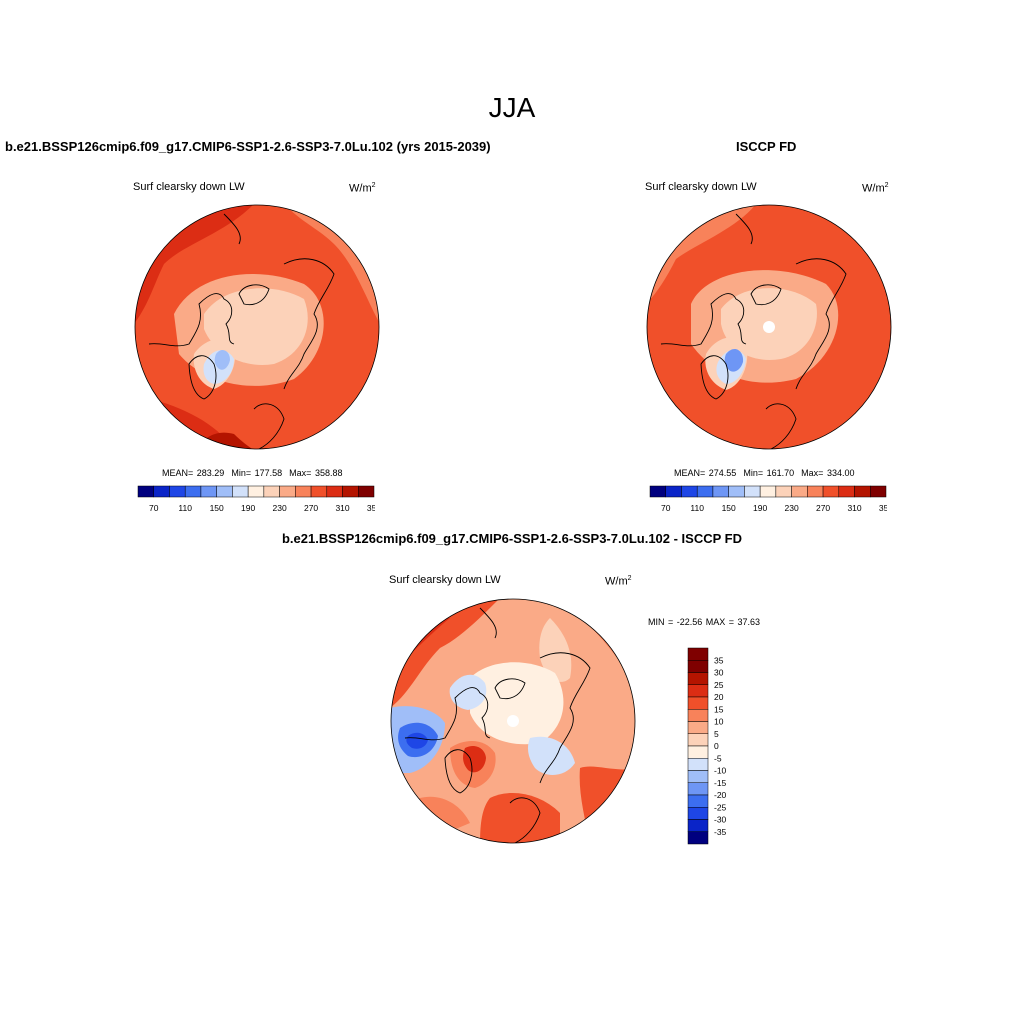  Describe the element at coordinates (764, 473) in the screenshot. I see `panel-obs-stats: MEAN= 274.55 Min= 161.70 Max= 334.00` at that location.